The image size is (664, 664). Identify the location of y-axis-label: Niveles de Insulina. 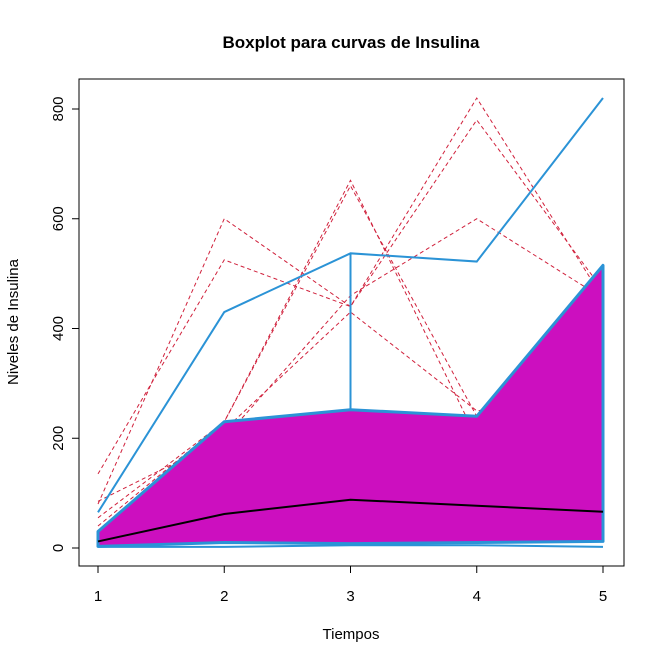
(13, 321).